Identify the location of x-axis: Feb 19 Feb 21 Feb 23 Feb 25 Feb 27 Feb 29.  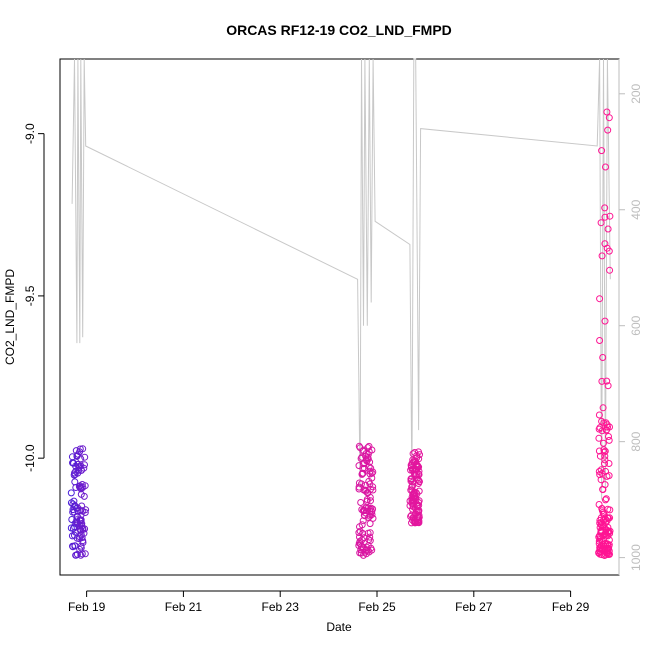
(329, 602).